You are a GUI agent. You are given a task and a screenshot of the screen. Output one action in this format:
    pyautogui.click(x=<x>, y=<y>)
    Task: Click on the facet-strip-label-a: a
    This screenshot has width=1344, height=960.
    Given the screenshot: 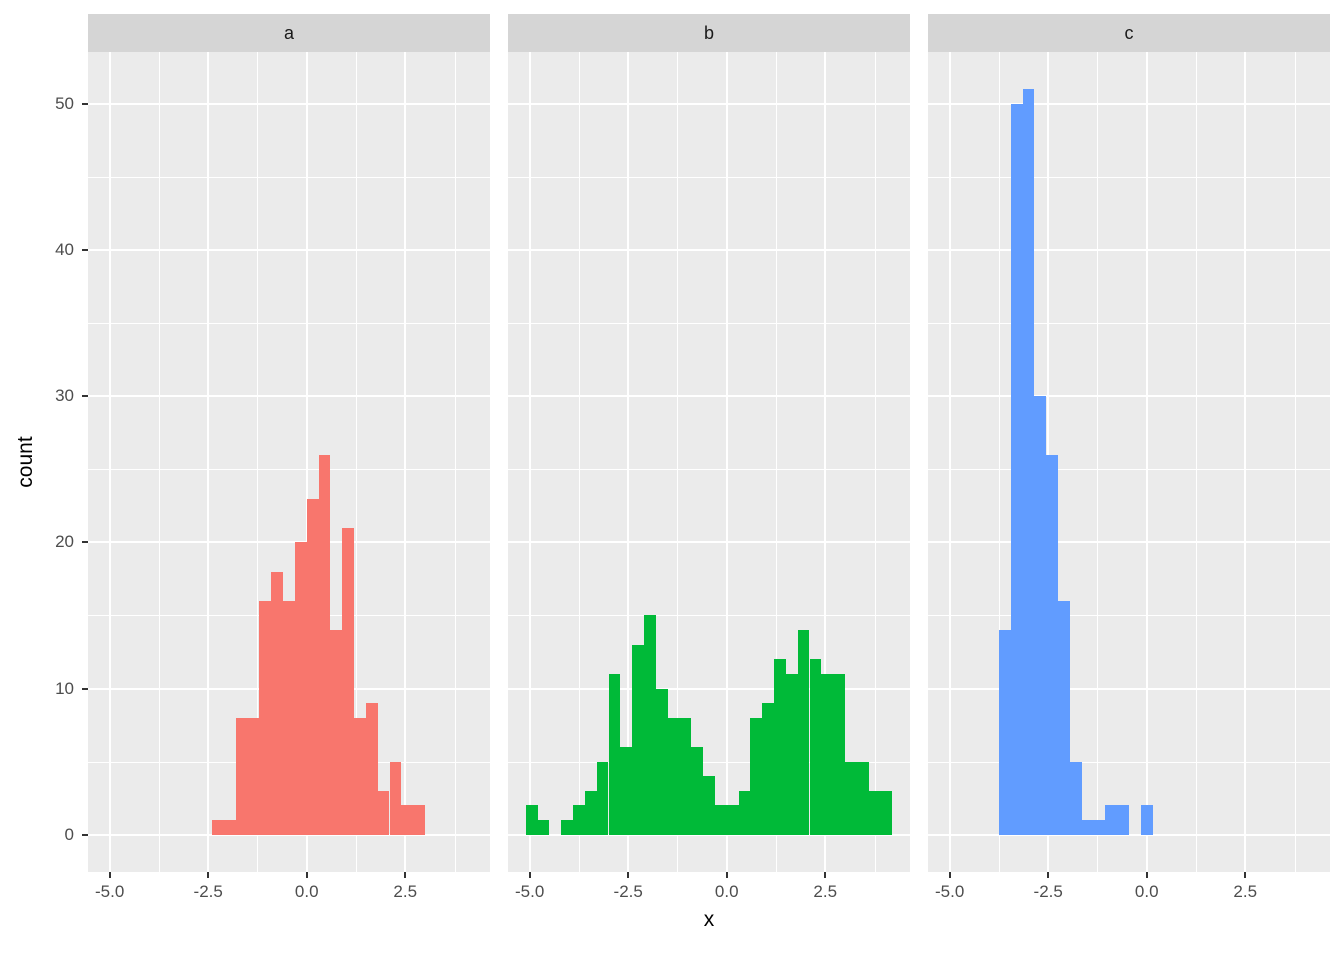 What is the action you would take?
    pyautogui.click(x=288, y=32)
    